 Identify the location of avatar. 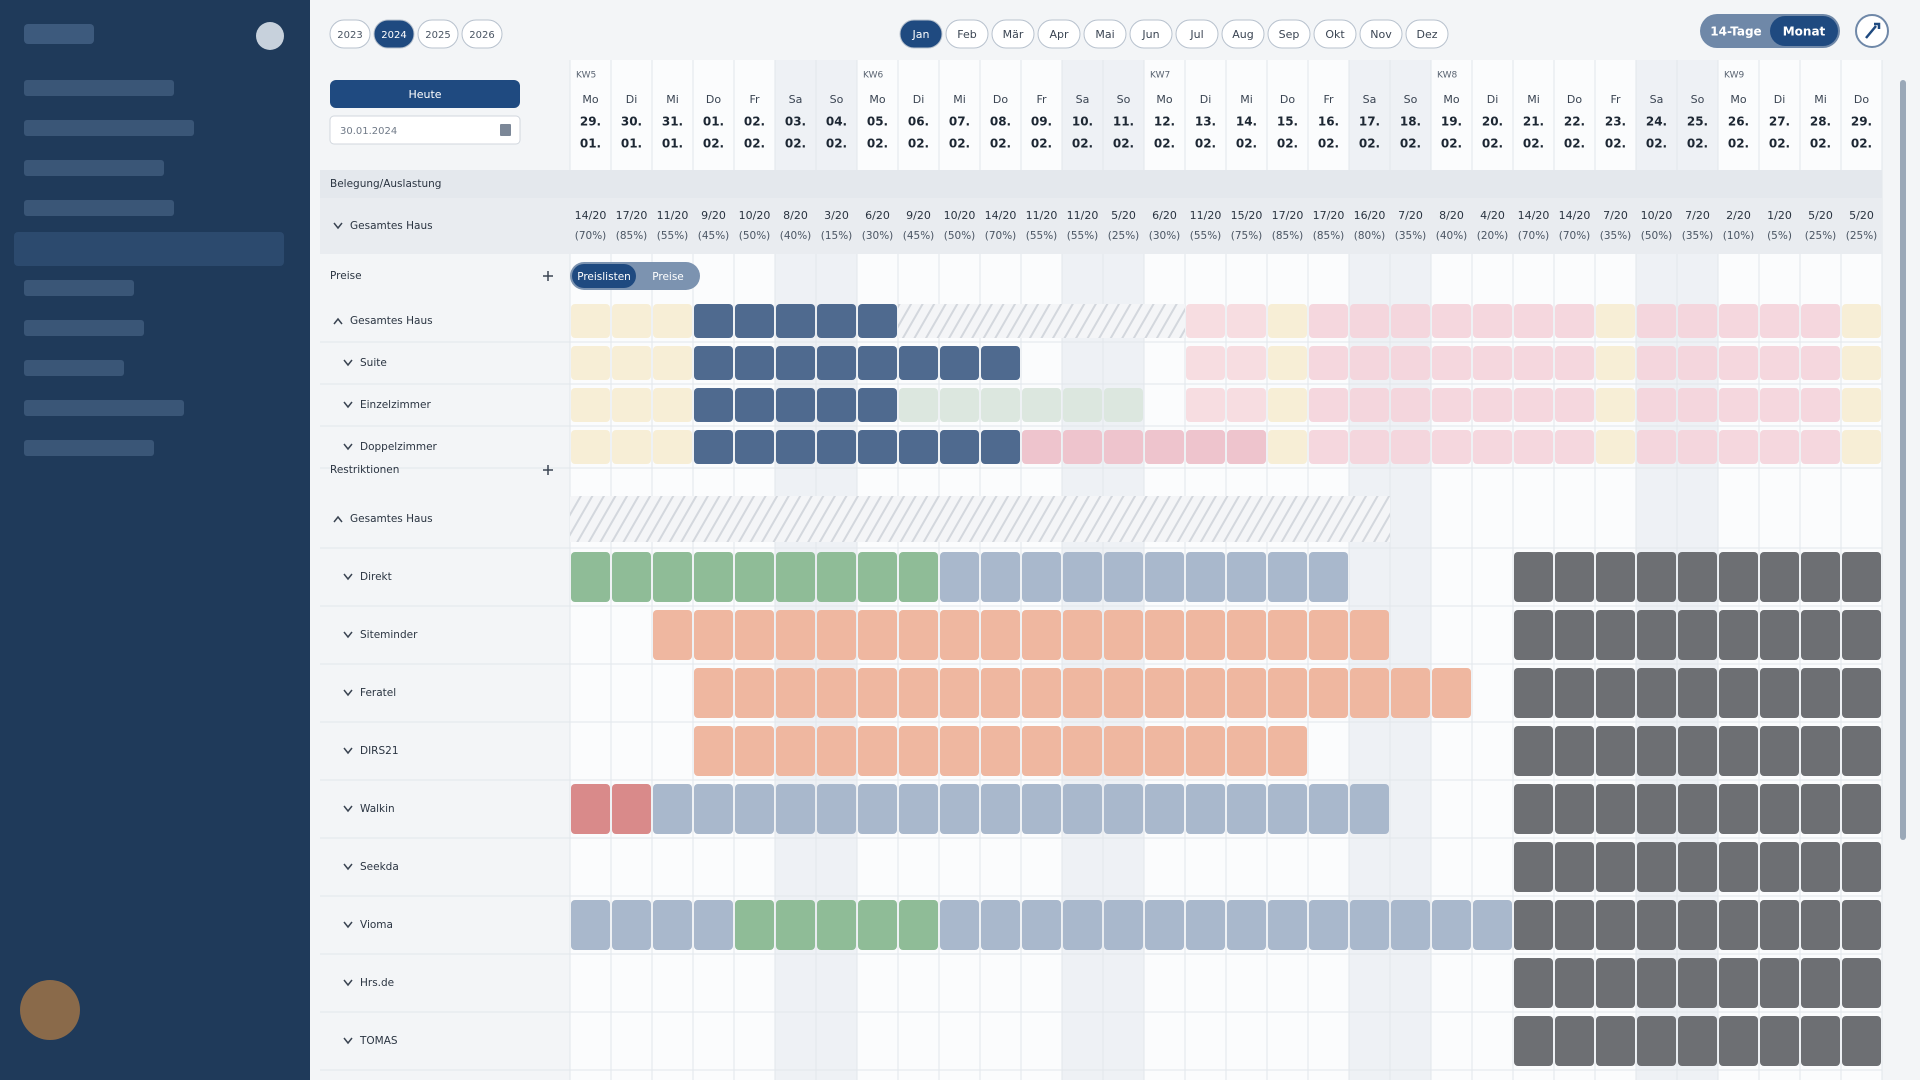
(50, 1010).